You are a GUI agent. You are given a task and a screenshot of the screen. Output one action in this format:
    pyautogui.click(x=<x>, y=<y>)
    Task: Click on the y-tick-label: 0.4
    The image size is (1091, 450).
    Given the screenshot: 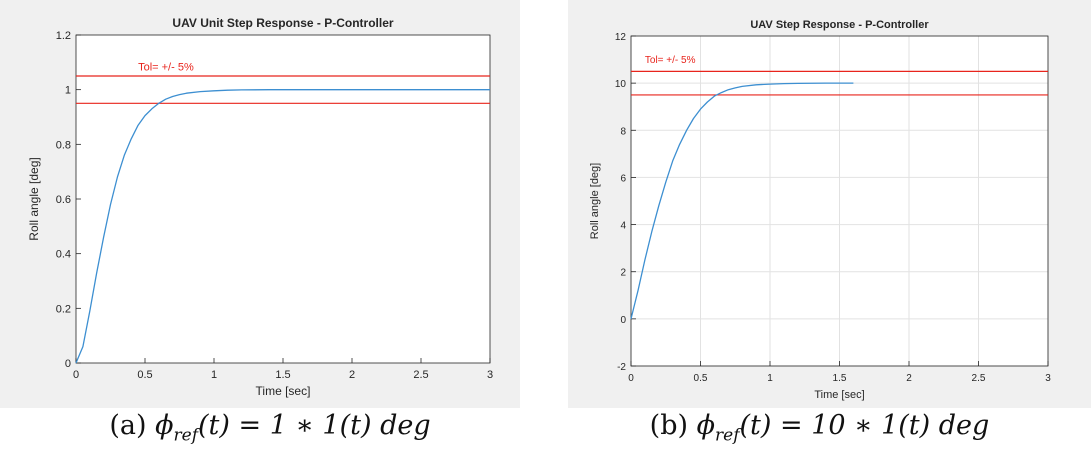 What is the action you would take?
    pyautogui.click(x=63, y=255)
    